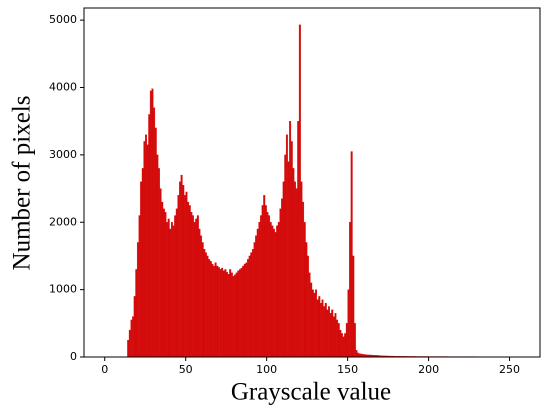 This screenshot has width=550, height=414. I want to click on x-tick-label: 0, so click(104, 369).